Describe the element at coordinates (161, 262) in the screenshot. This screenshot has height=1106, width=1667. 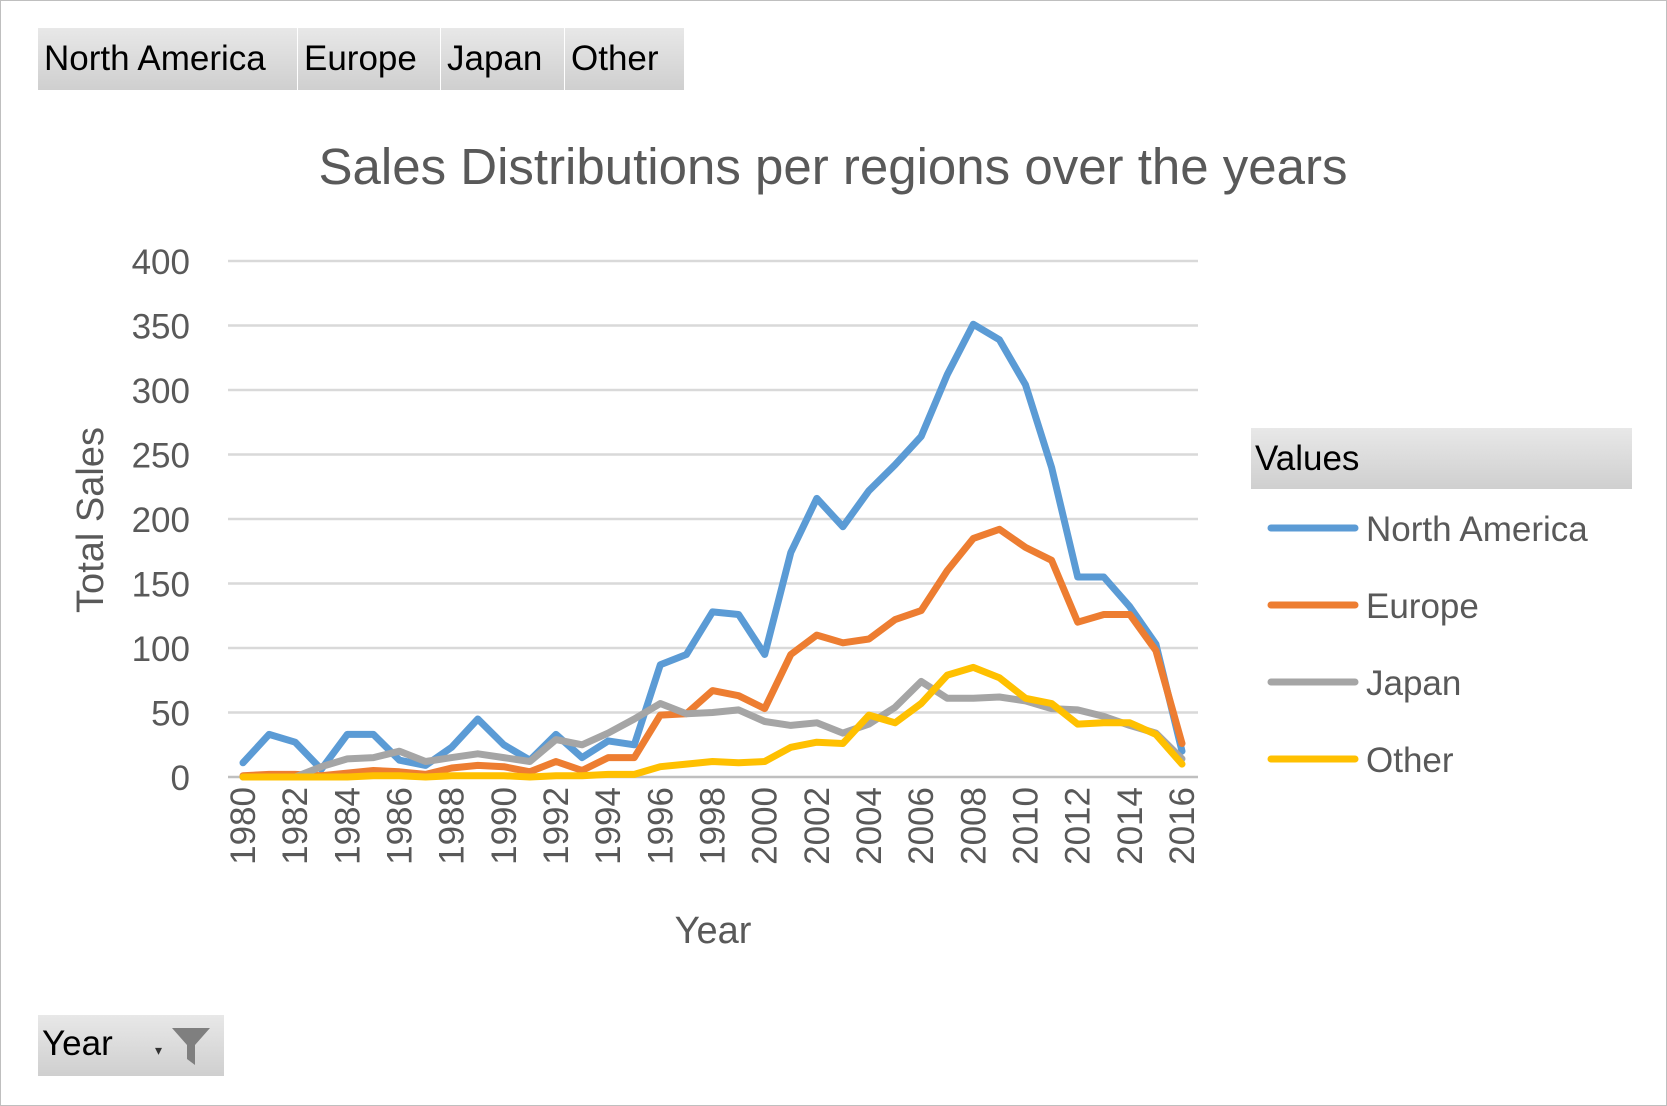
I see `y-tick-label: 400` at that location.